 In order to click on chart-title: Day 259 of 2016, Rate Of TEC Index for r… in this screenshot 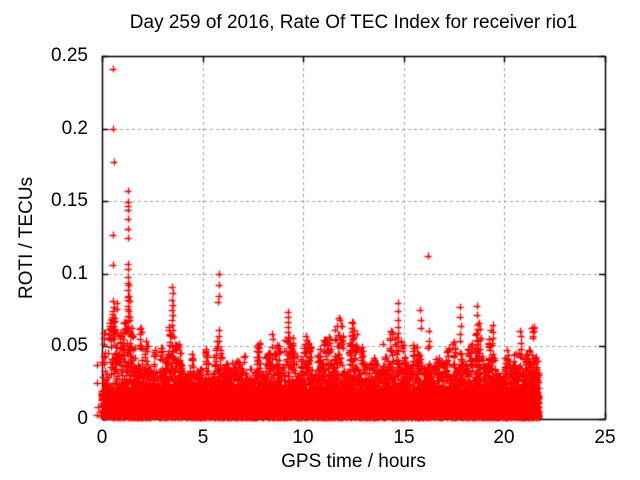, I will do `click(353, 22)`.